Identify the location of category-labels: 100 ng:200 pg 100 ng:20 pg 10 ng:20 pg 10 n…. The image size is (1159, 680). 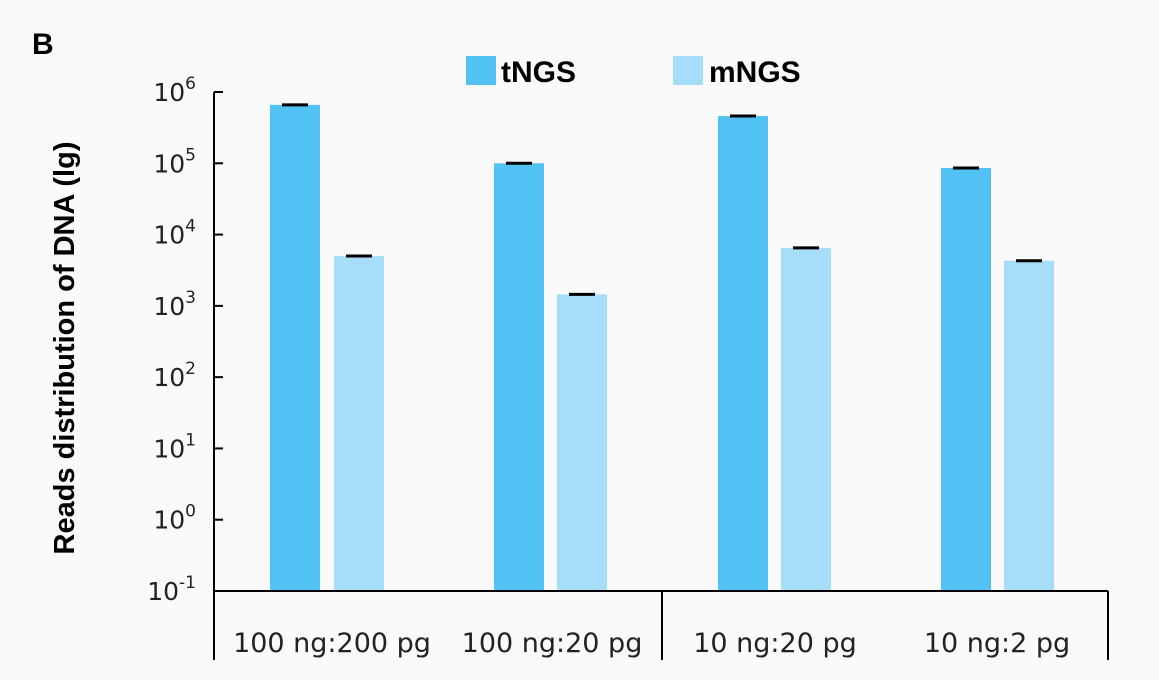
(651, 643).